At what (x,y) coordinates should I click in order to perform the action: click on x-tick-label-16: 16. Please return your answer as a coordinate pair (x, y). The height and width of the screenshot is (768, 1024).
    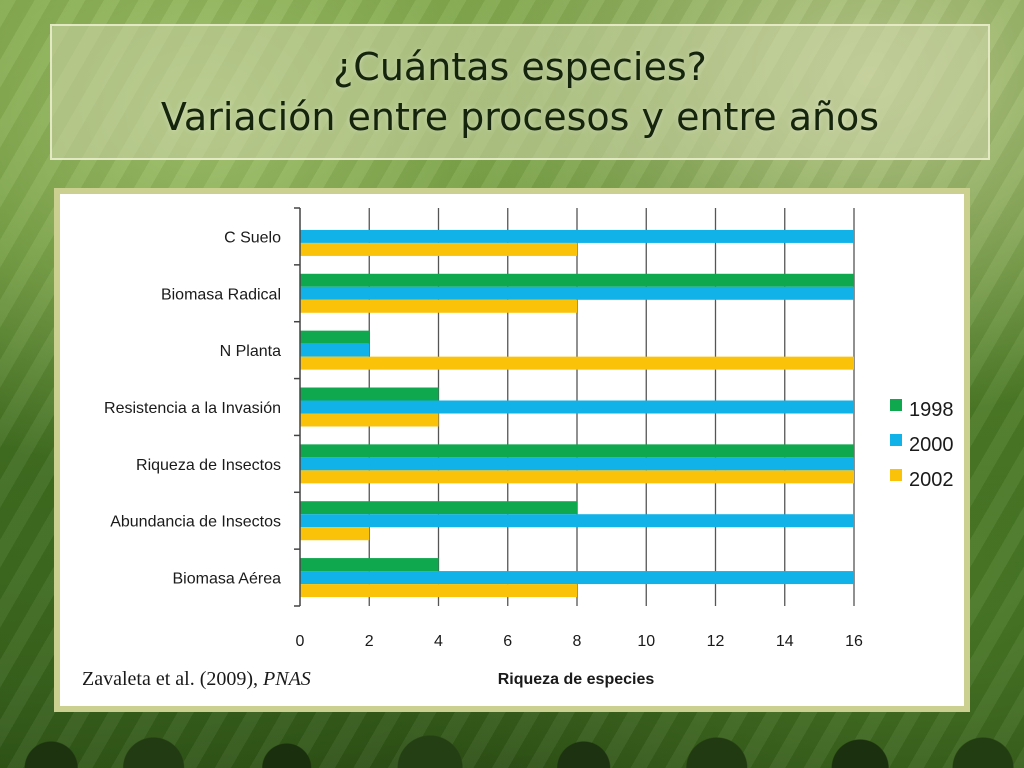
    Looking at the image, I should click on (854, 641).